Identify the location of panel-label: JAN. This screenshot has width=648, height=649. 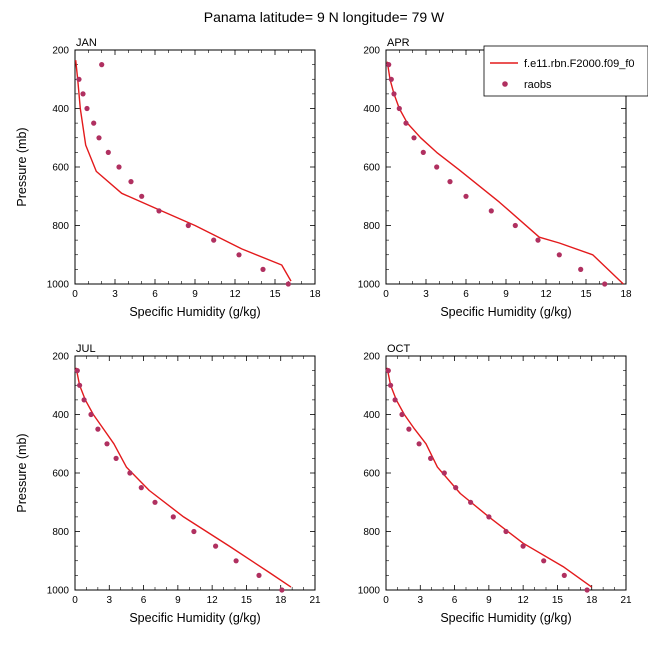
(86, 43).